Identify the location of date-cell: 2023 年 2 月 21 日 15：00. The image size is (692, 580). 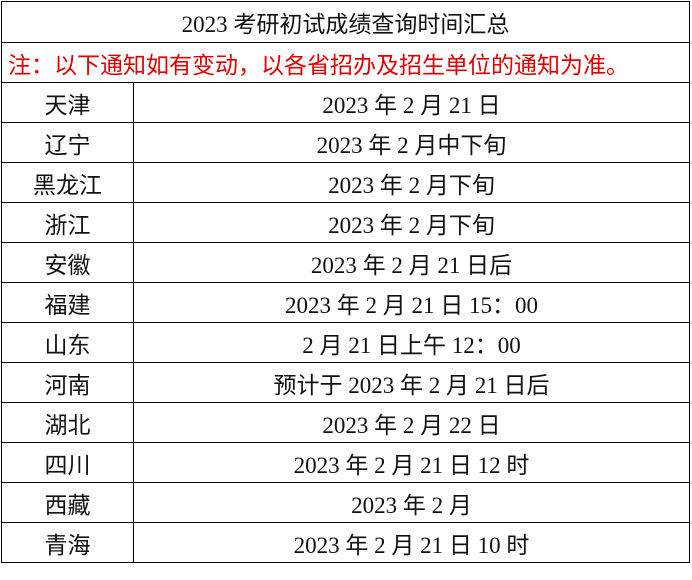
(411, 302).